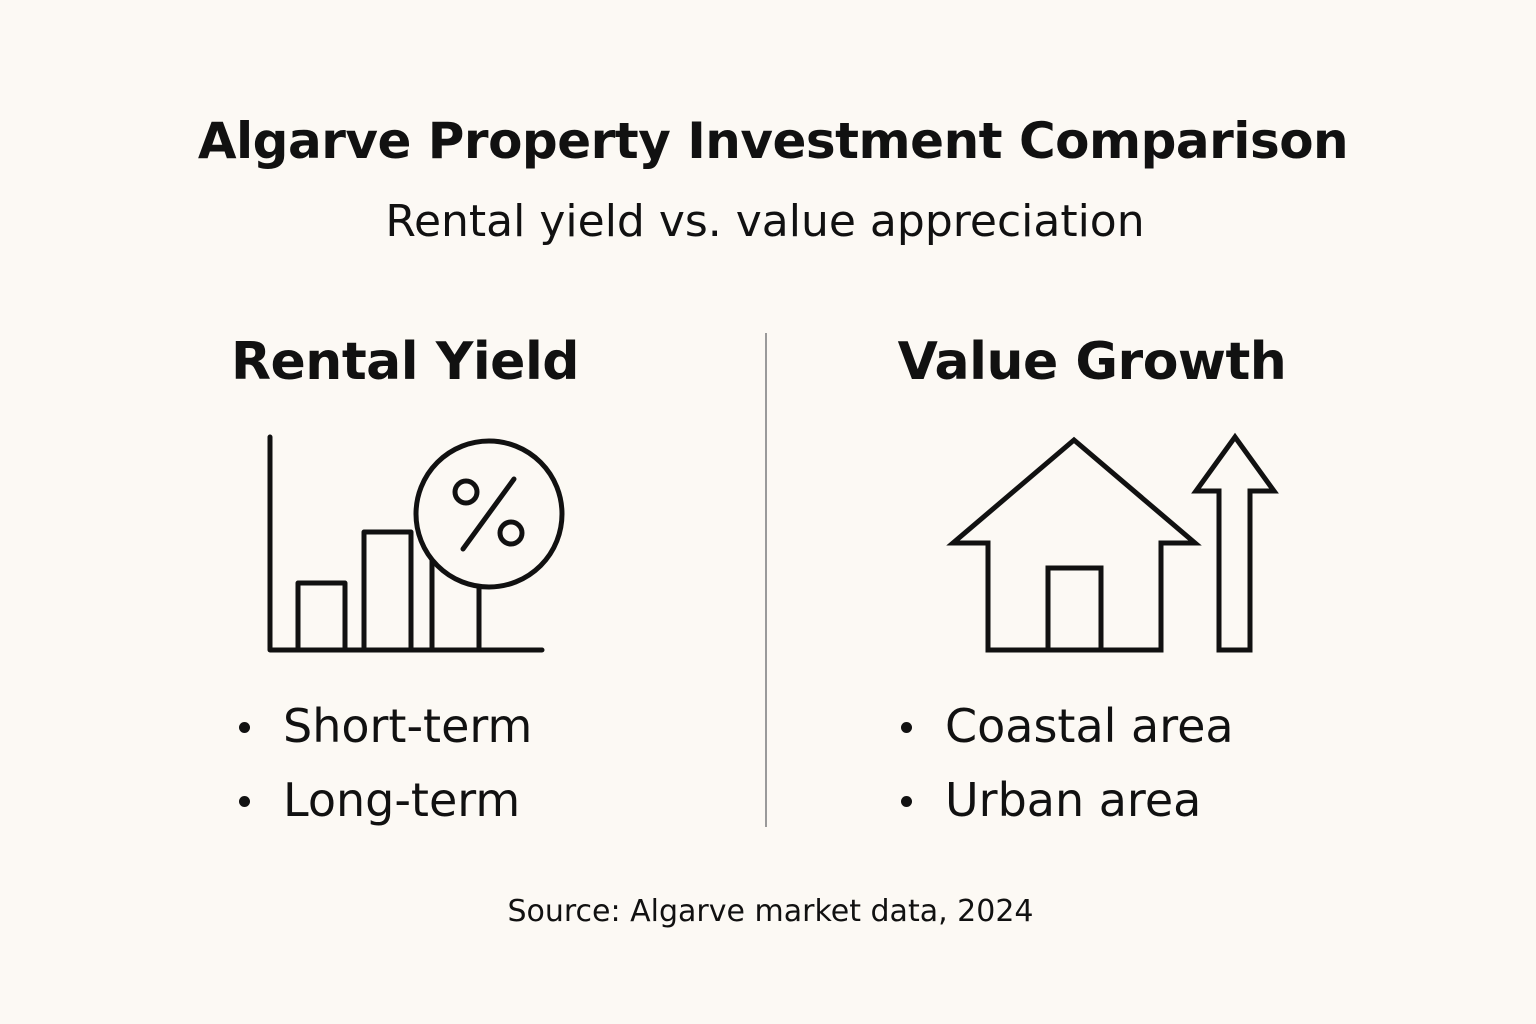 This screenshot has height=1024, width=1536. Describe the element at coordinates (1073, 800) in the screenshot. I see `list-item-label: Urban area` at that location.